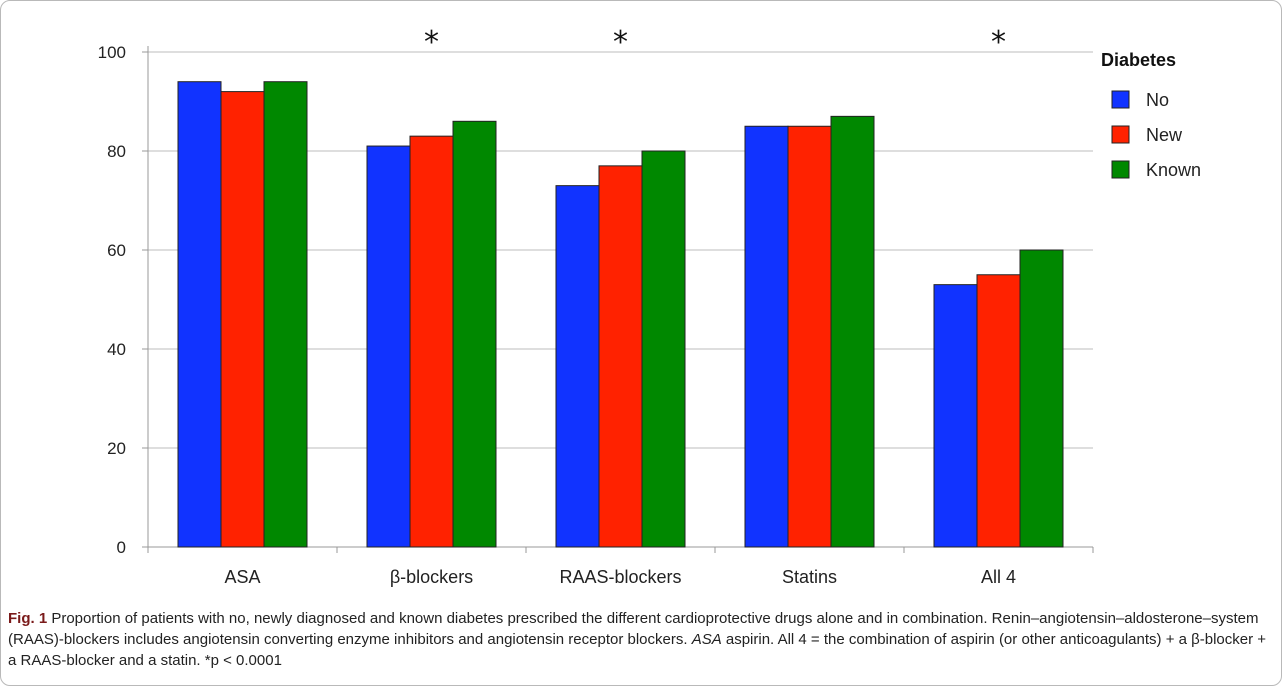  I want to click on y-tick-label: 0, so click(121, 547).